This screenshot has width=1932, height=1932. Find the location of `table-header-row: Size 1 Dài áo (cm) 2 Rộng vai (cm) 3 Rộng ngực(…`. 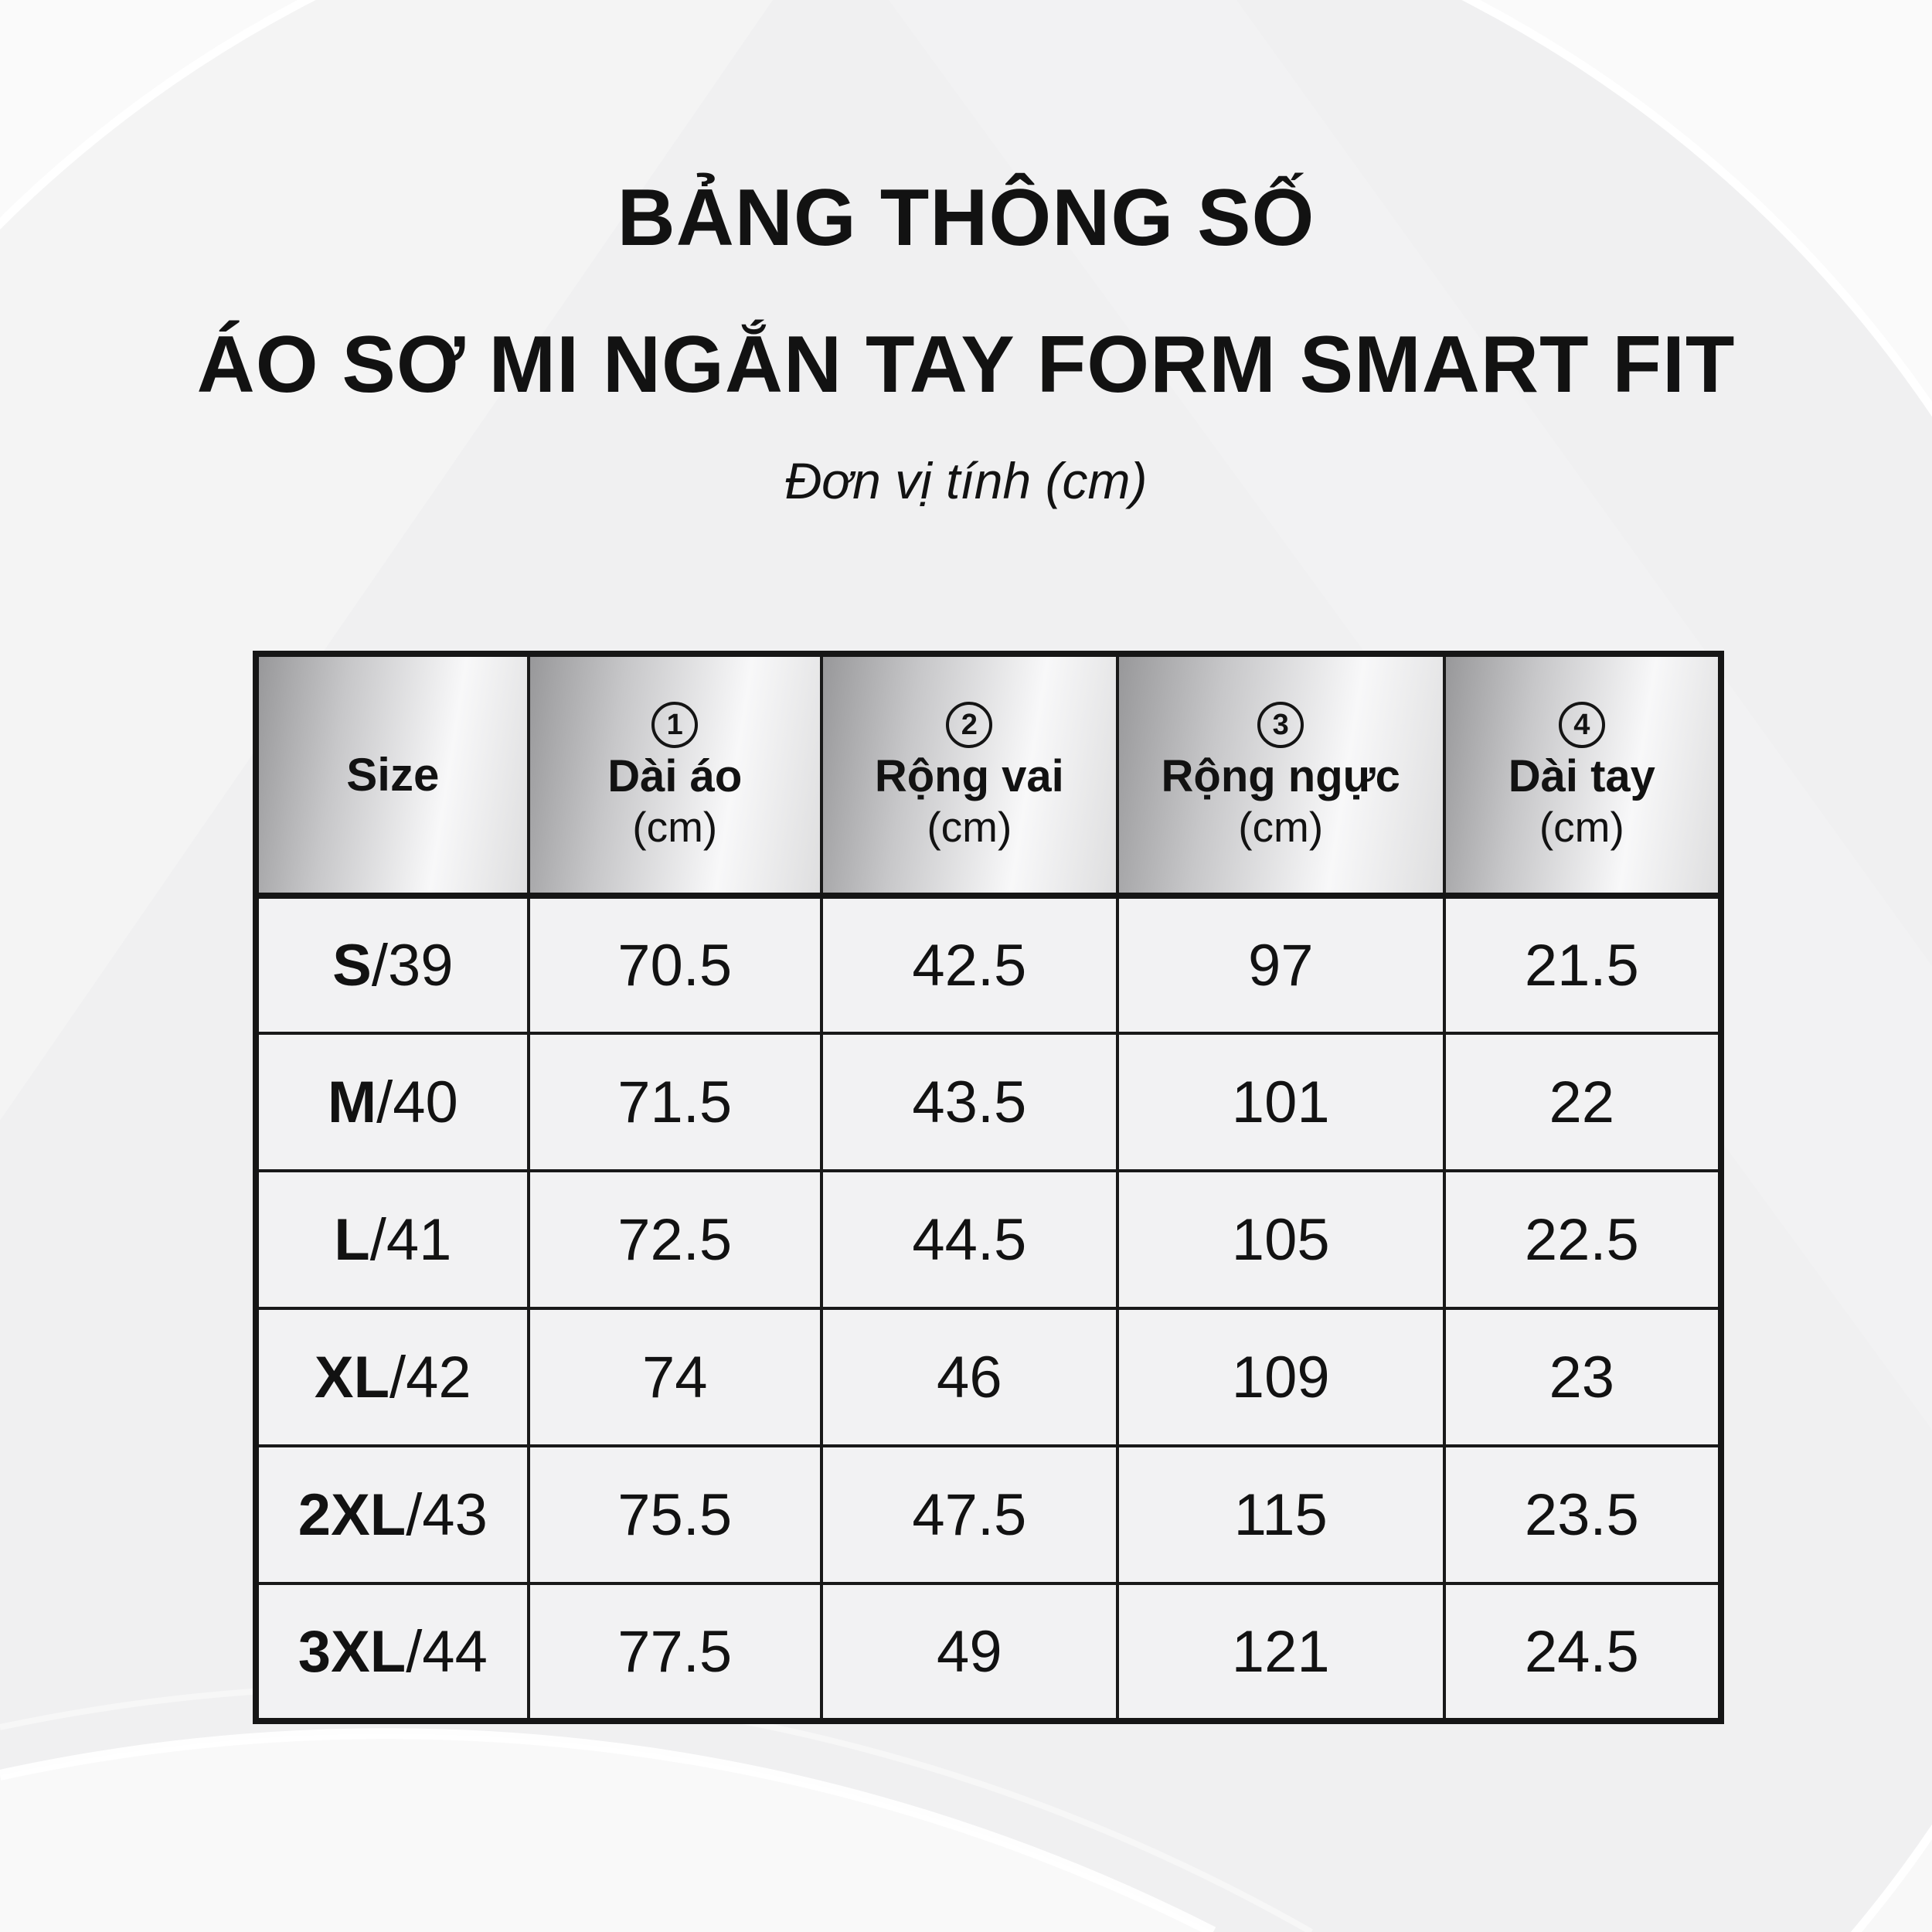

table-header-row: Size 1 Dài áo (cm) 2 Rộng vai (cm) 3 Rộng ngực(… is located at coordinates (989, 776).